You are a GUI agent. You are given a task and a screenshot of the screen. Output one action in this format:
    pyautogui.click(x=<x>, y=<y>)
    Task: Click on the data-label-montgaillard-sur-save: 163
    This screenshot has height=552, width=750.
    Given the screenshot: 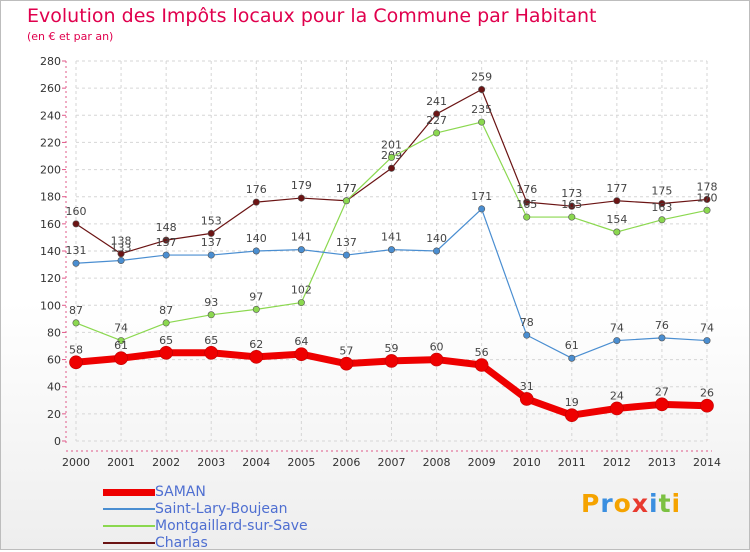 What is the action you would take?
    pyautogui.click(x=661, y=207)
    